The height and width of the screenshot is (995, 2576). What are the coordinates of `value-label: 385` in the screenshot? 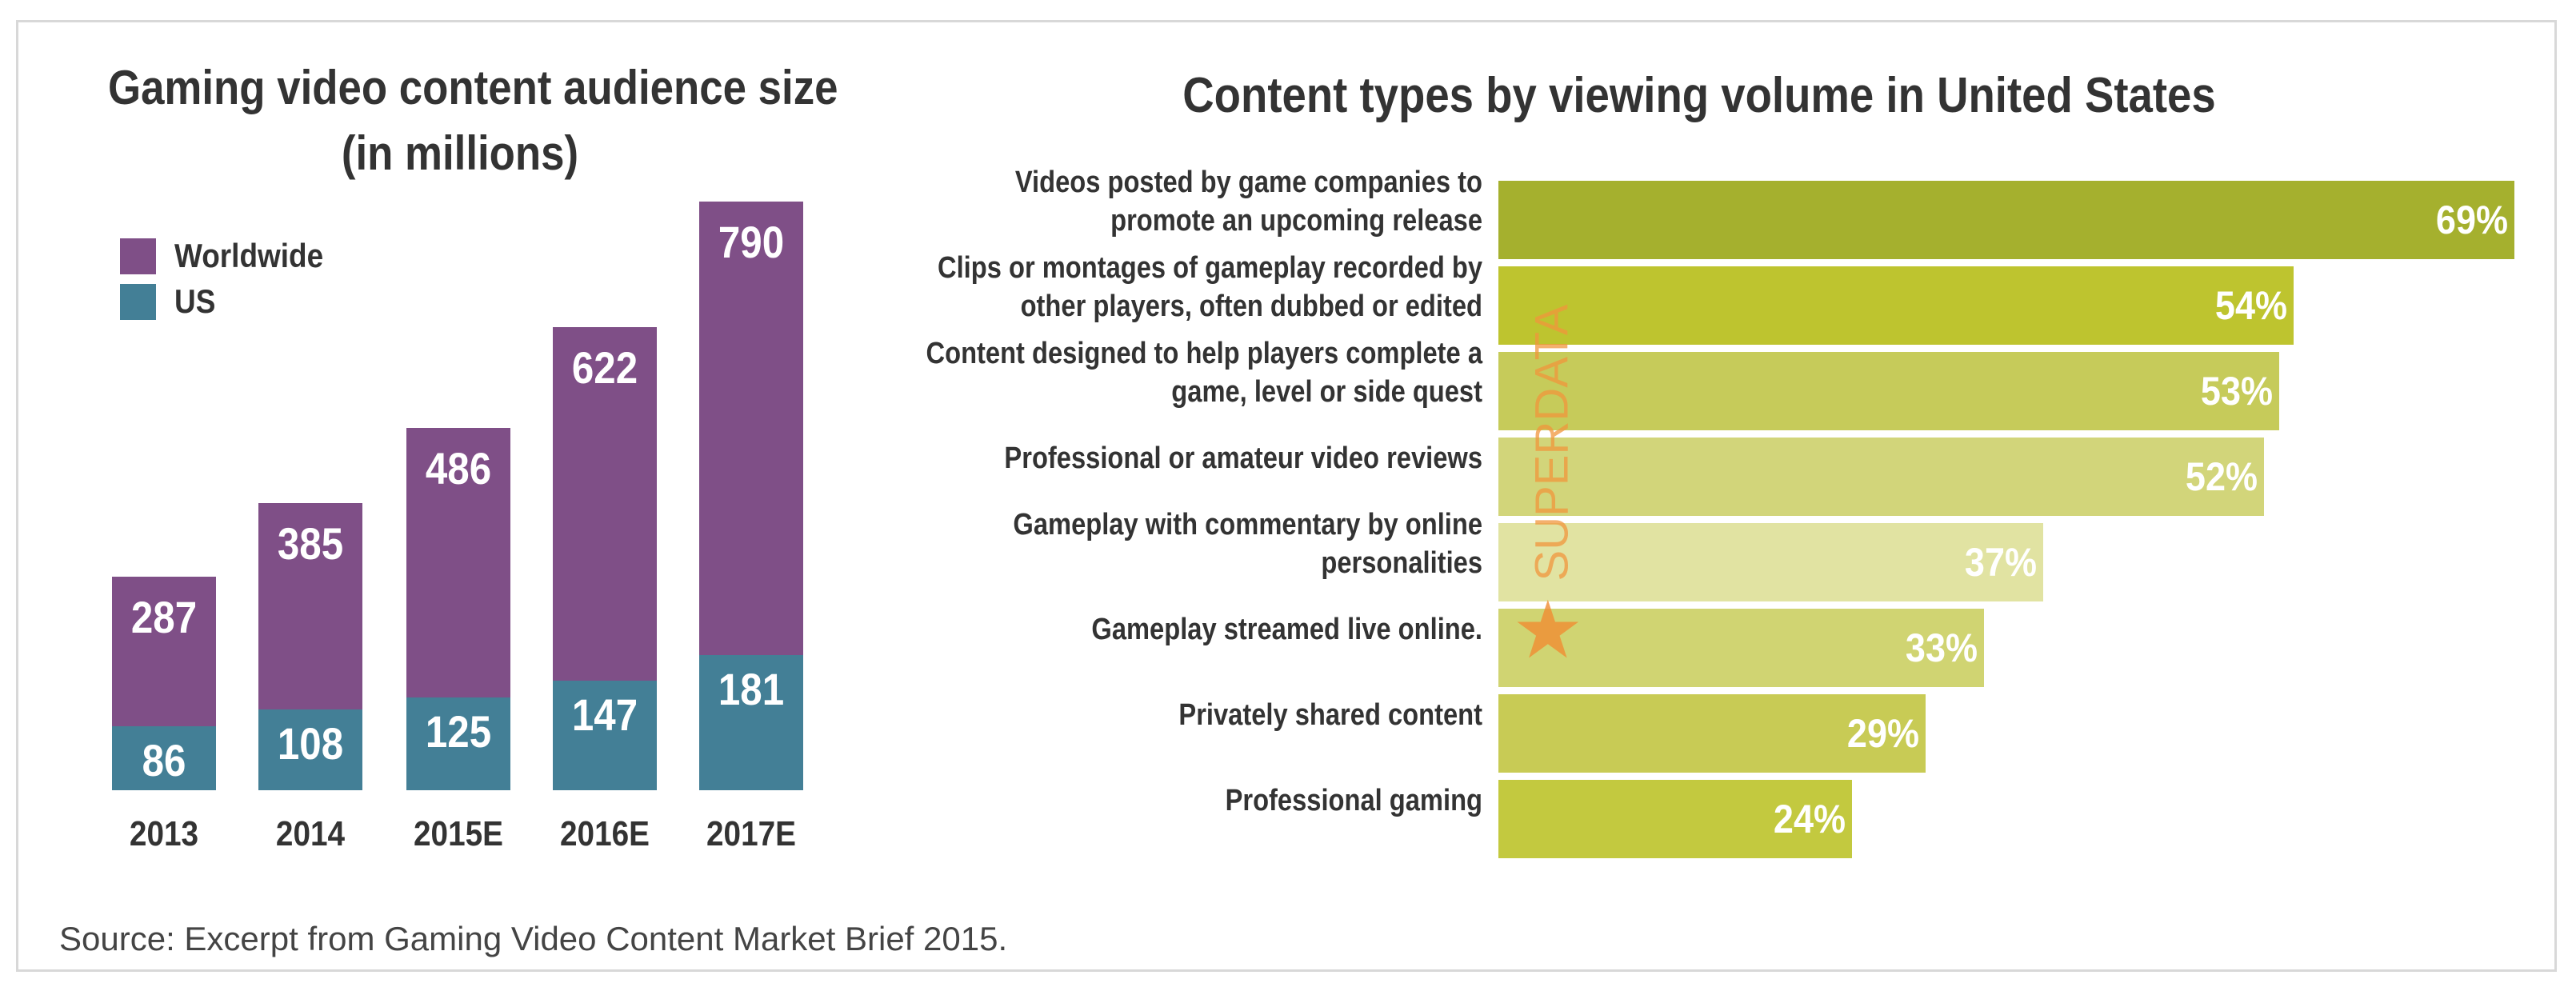 It's located at (310, 543).